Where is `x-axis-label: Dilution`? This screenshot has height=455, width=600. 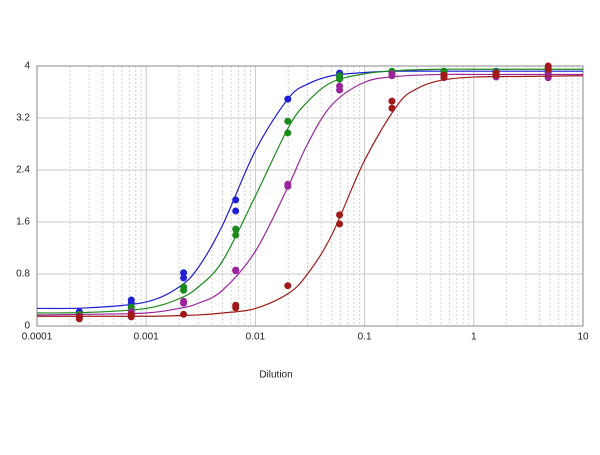 x-axis-label: Dilution is located at coordinates (275, 375).